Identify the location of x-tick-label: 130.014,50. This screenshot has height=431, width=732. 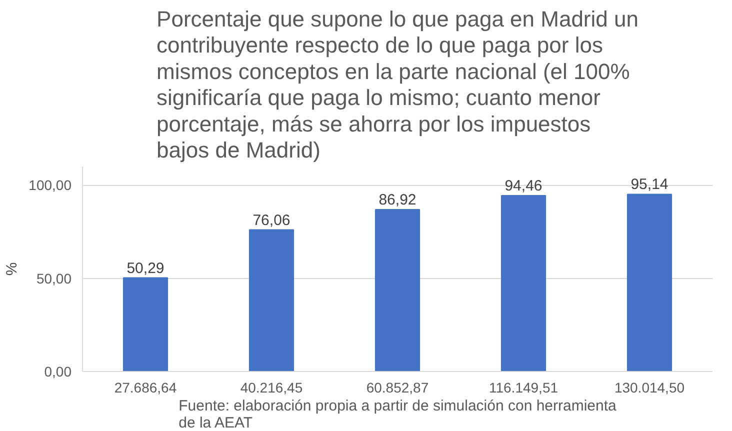
(649, 388).